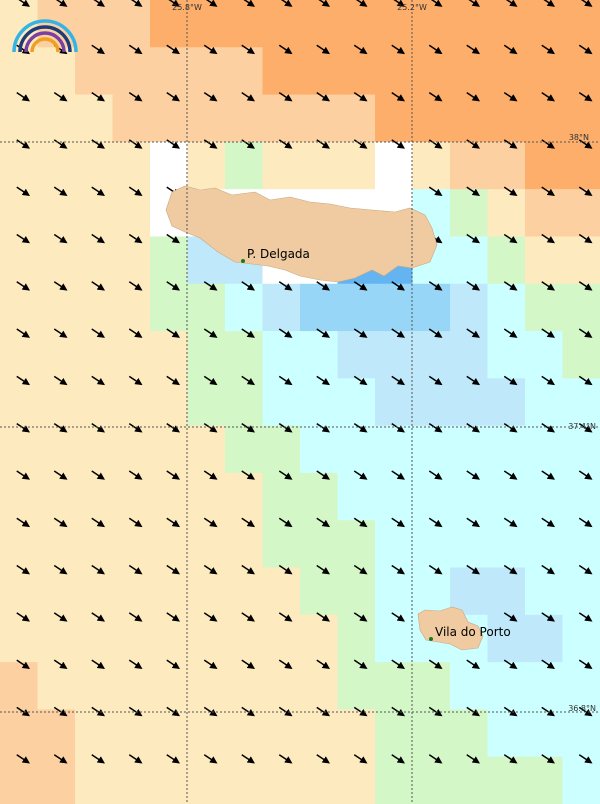 The width and height of the screenshot is (600, 804). Describe the element at coordinates (301, 234) in the screenshot. I see `sao-miguel-island` at that location.